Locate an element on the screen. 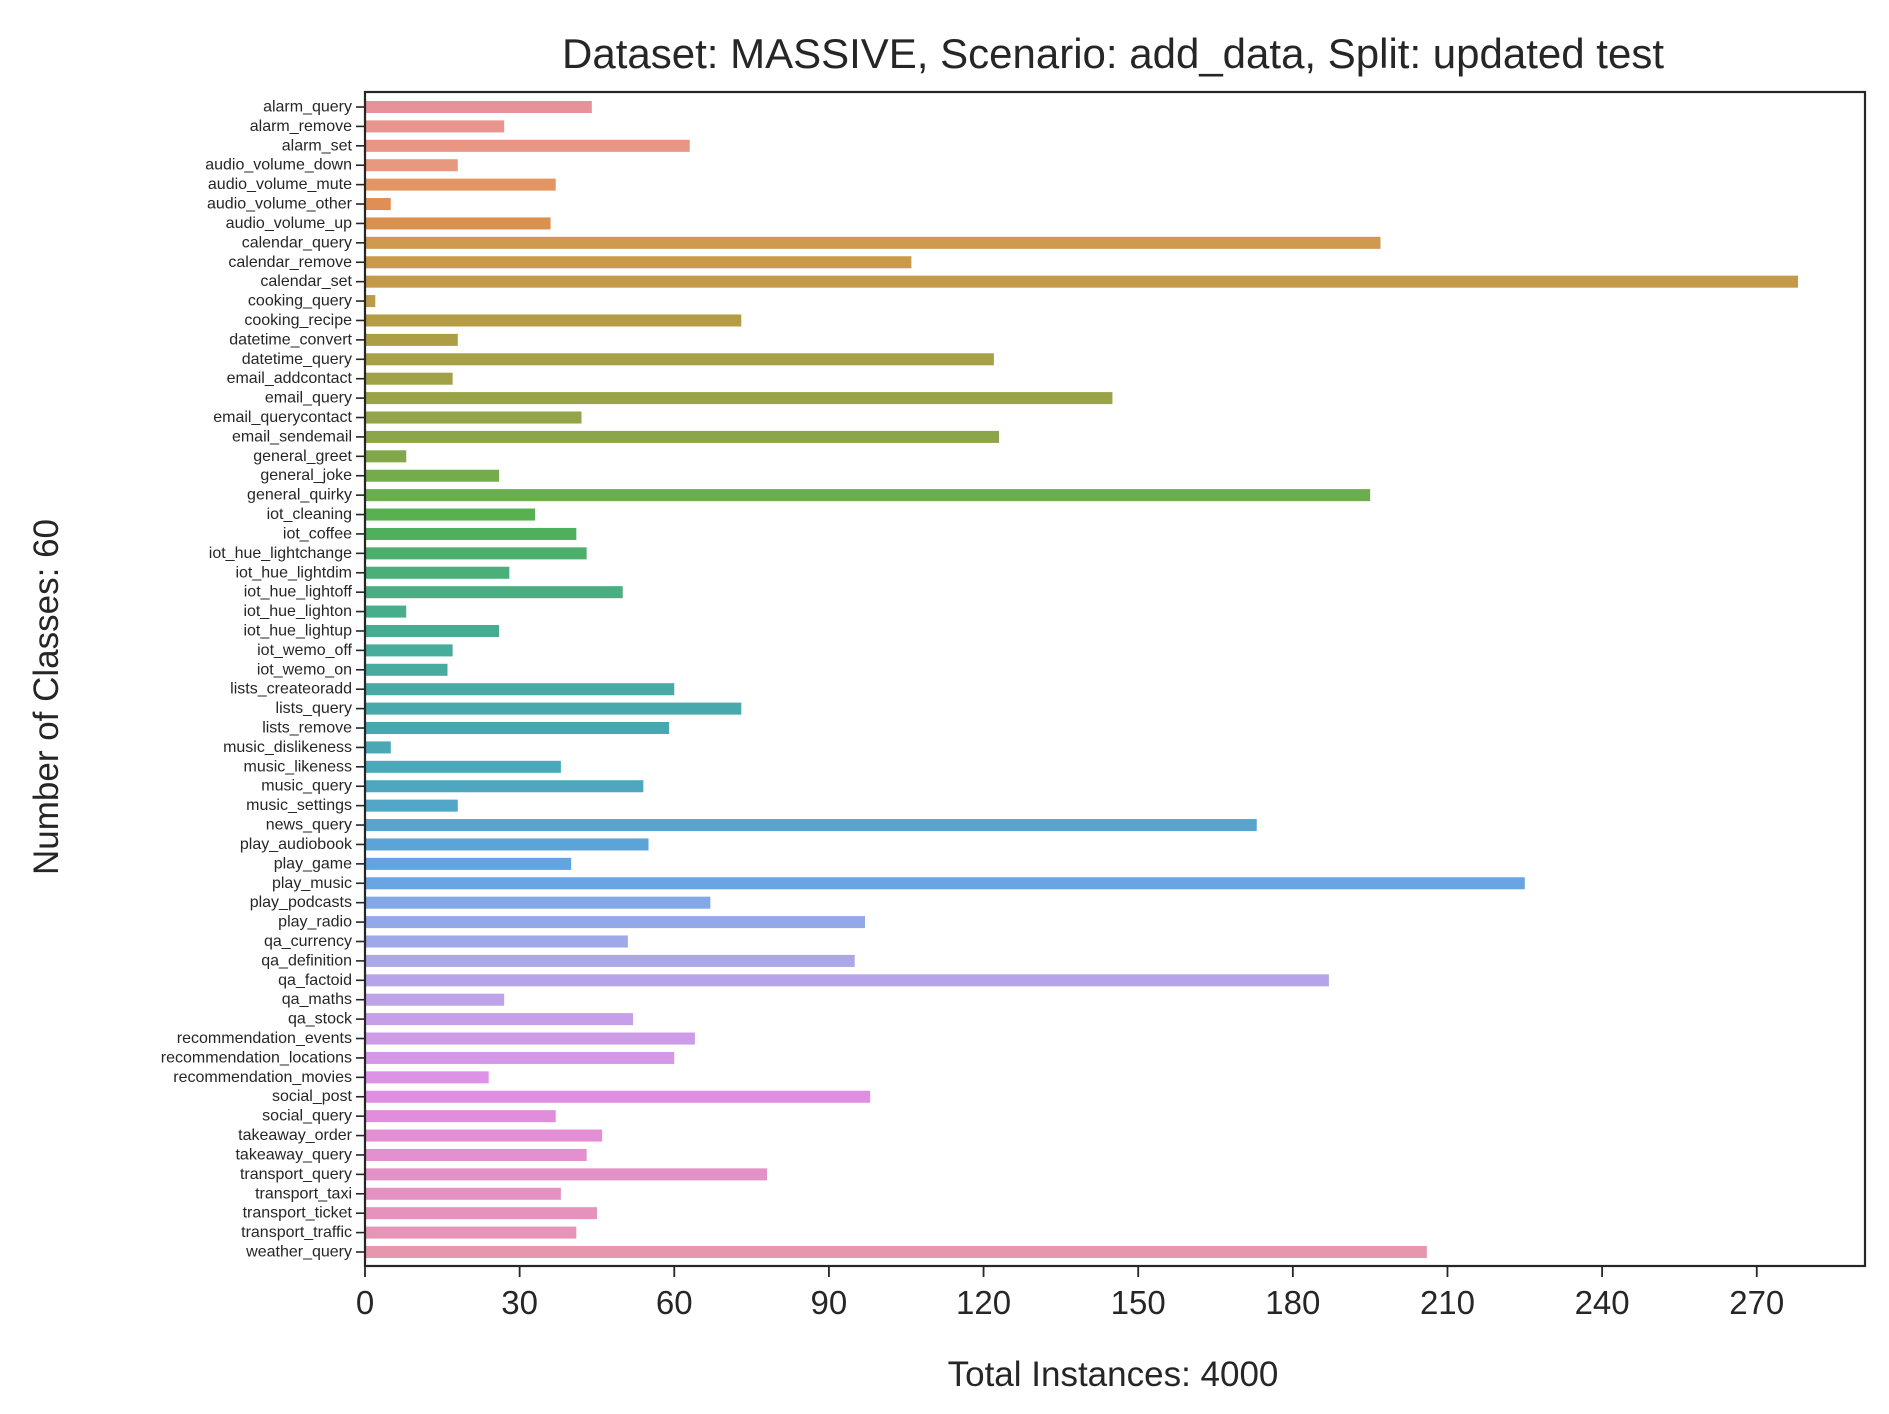 The image size is (1889, 1414). y-tick-label: music_settings is located at coordinates (299, 805).